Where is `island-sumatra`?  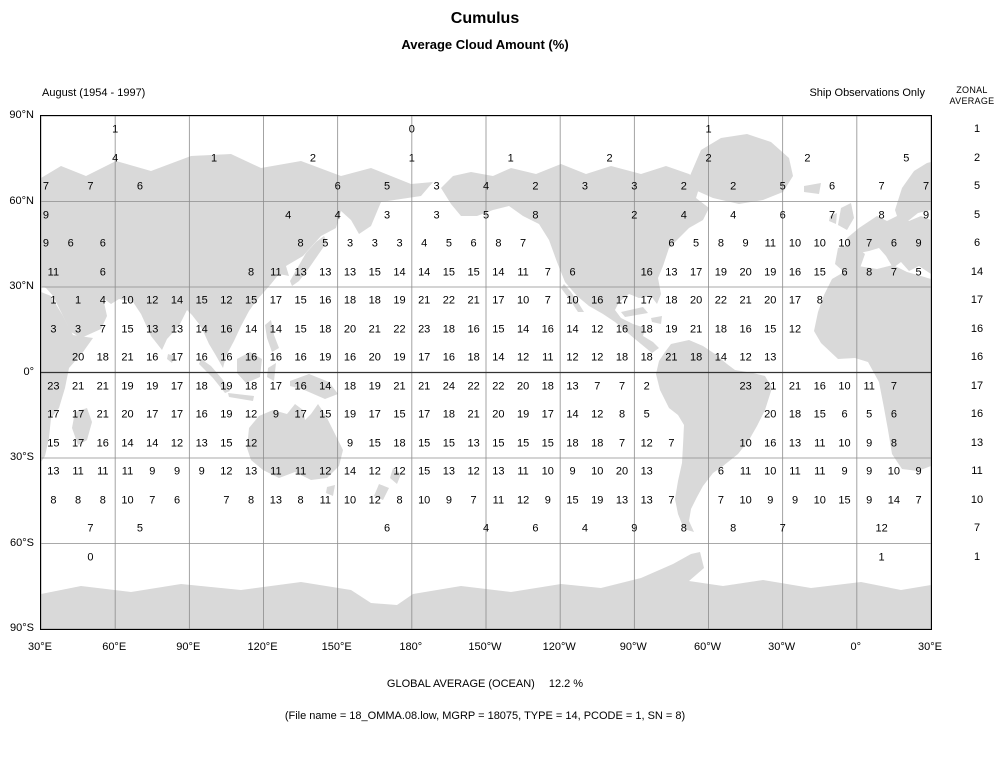
island-sumatra is located at coordinates (214, 376).